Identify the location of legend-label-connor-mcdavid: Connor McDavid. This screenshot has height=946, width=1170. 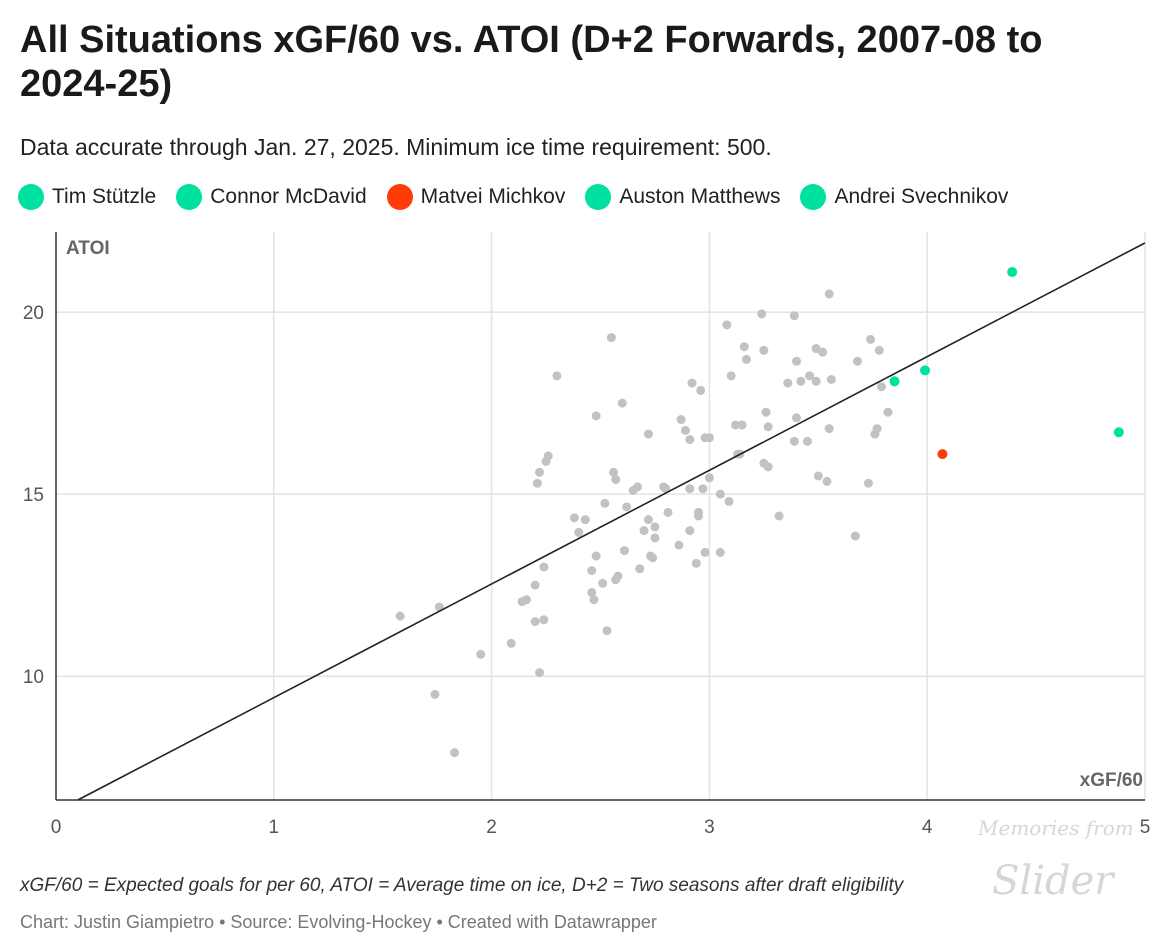
(288, 196).